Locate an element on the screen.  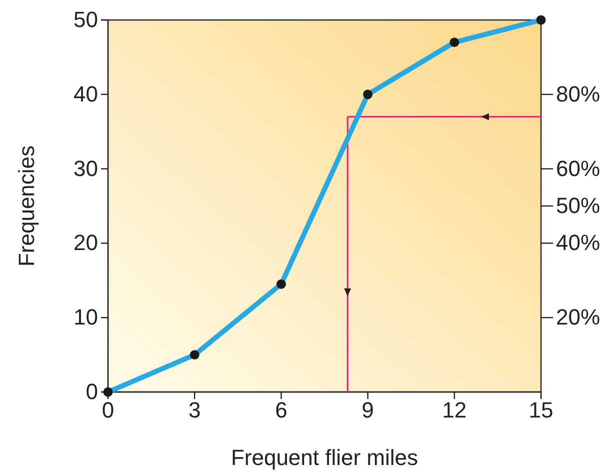
y-tick-label: 30 is located at coordinates (86, 168).